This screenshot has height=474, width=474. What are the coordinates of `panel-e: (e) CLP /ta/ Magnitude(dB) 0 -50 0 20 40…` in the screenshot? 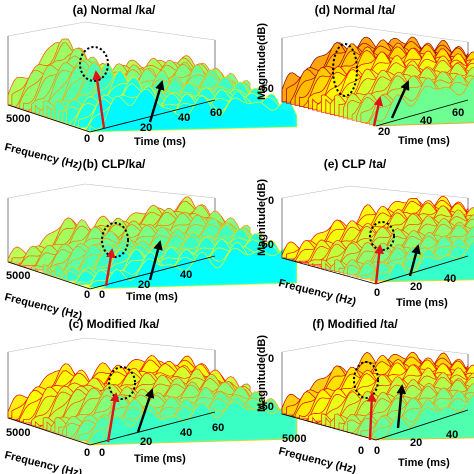 It's located at (365, 233).